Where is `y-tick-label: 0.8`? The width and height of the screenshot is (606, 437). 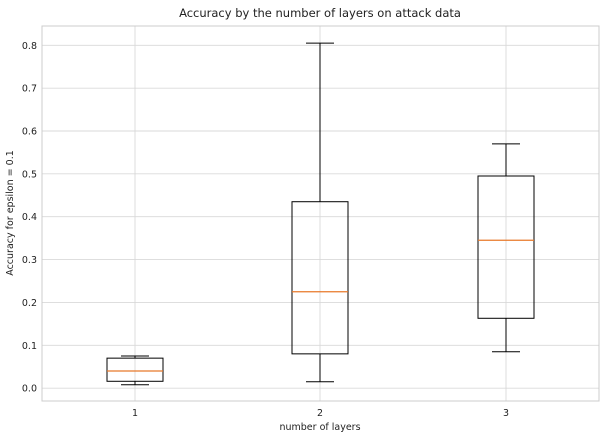
y-tick-label: 0.8 is located at coordinates (29, 46).